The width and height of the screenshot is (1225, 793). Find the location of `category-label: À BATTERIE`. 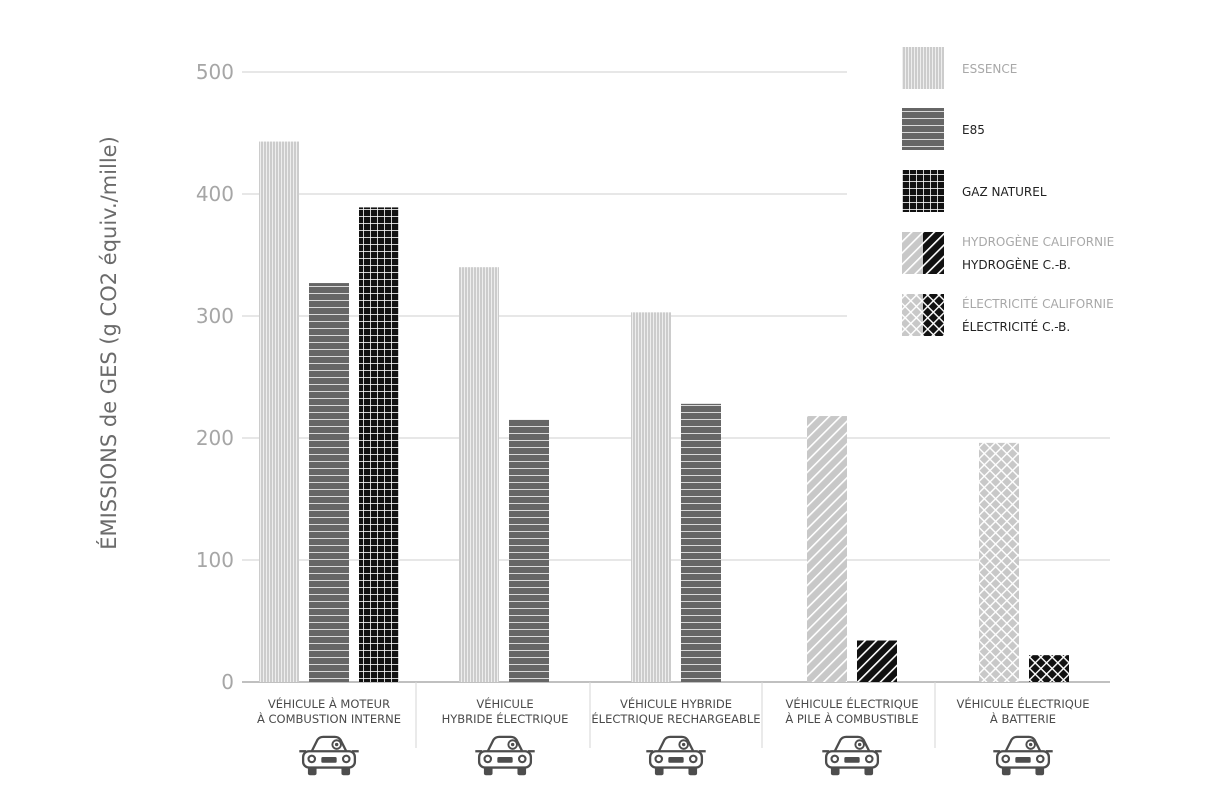

category-label: À BATTERIE is located at coordinates (1023, 718).